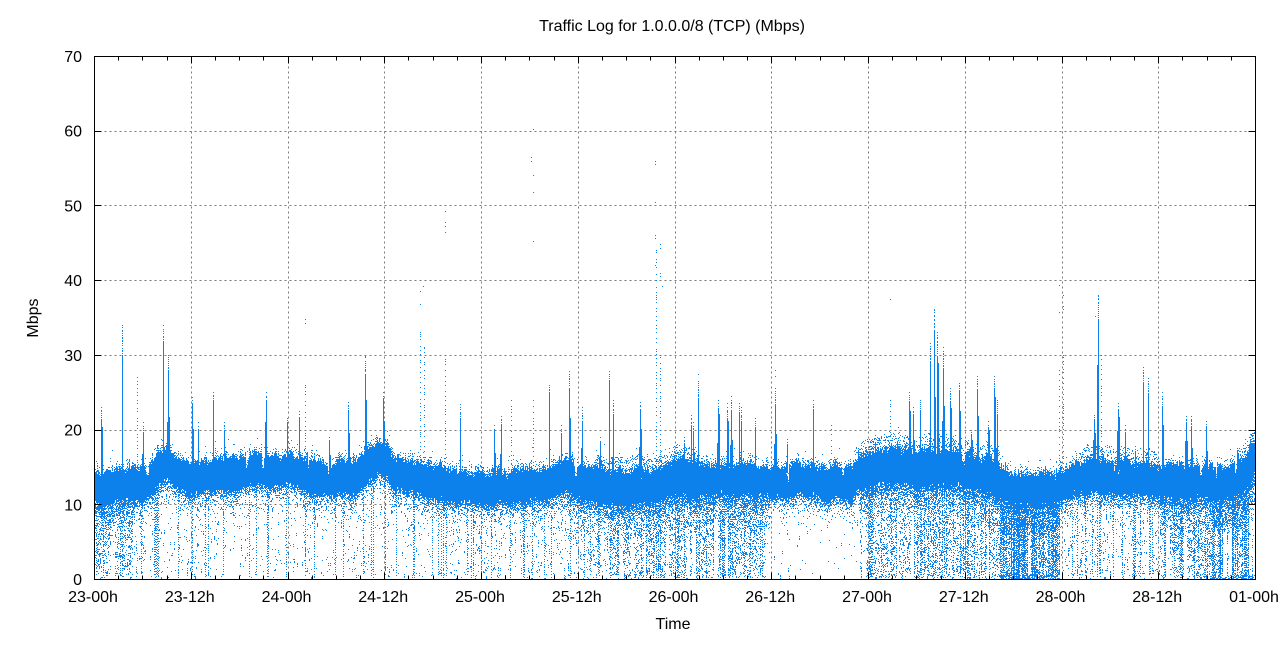  What do you see at coordinates (77, 580) in the screenshot?
I see `svg-text: 0` at bounding box center [77, 580].